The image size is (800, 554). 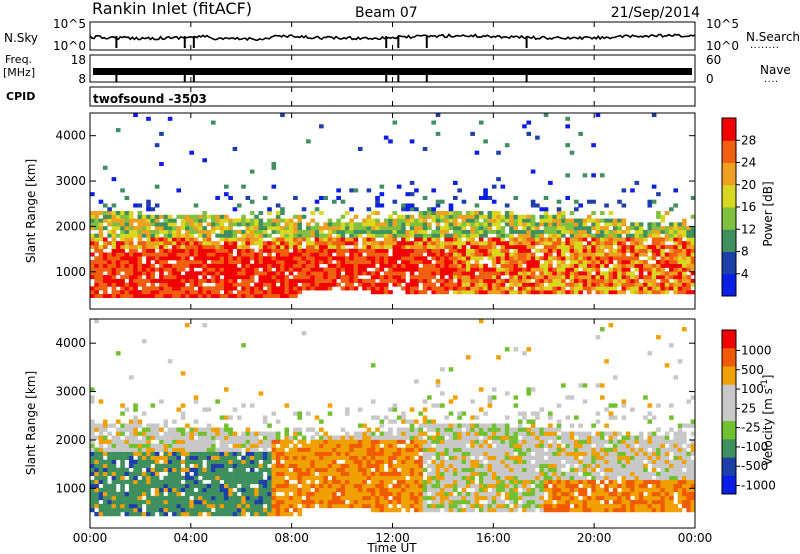 What do you see at coordinates (150, 99) in the screenshot?
I see `cpid-value: twofsound -3503` at bounding box center [150, 99].